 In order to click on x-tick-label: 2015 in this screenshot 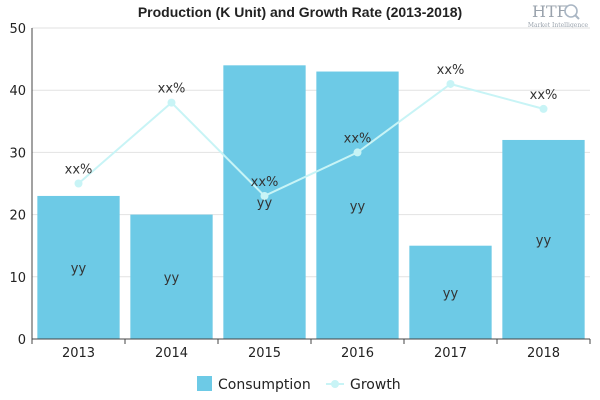, I will do `click(264, 353)`.